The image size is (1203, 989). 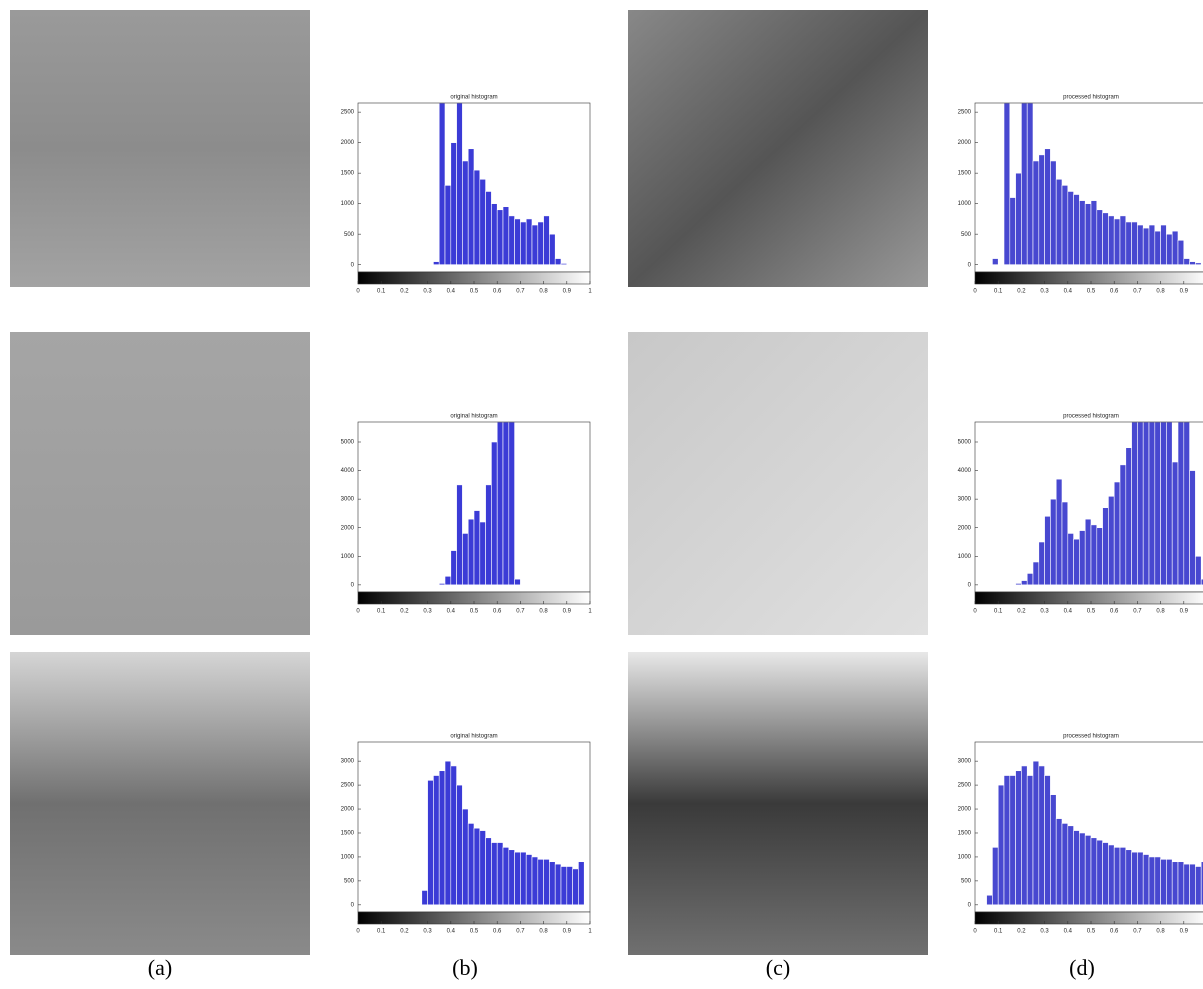 I want to click on chart-title: original histogram, so click(x=473, y=737).